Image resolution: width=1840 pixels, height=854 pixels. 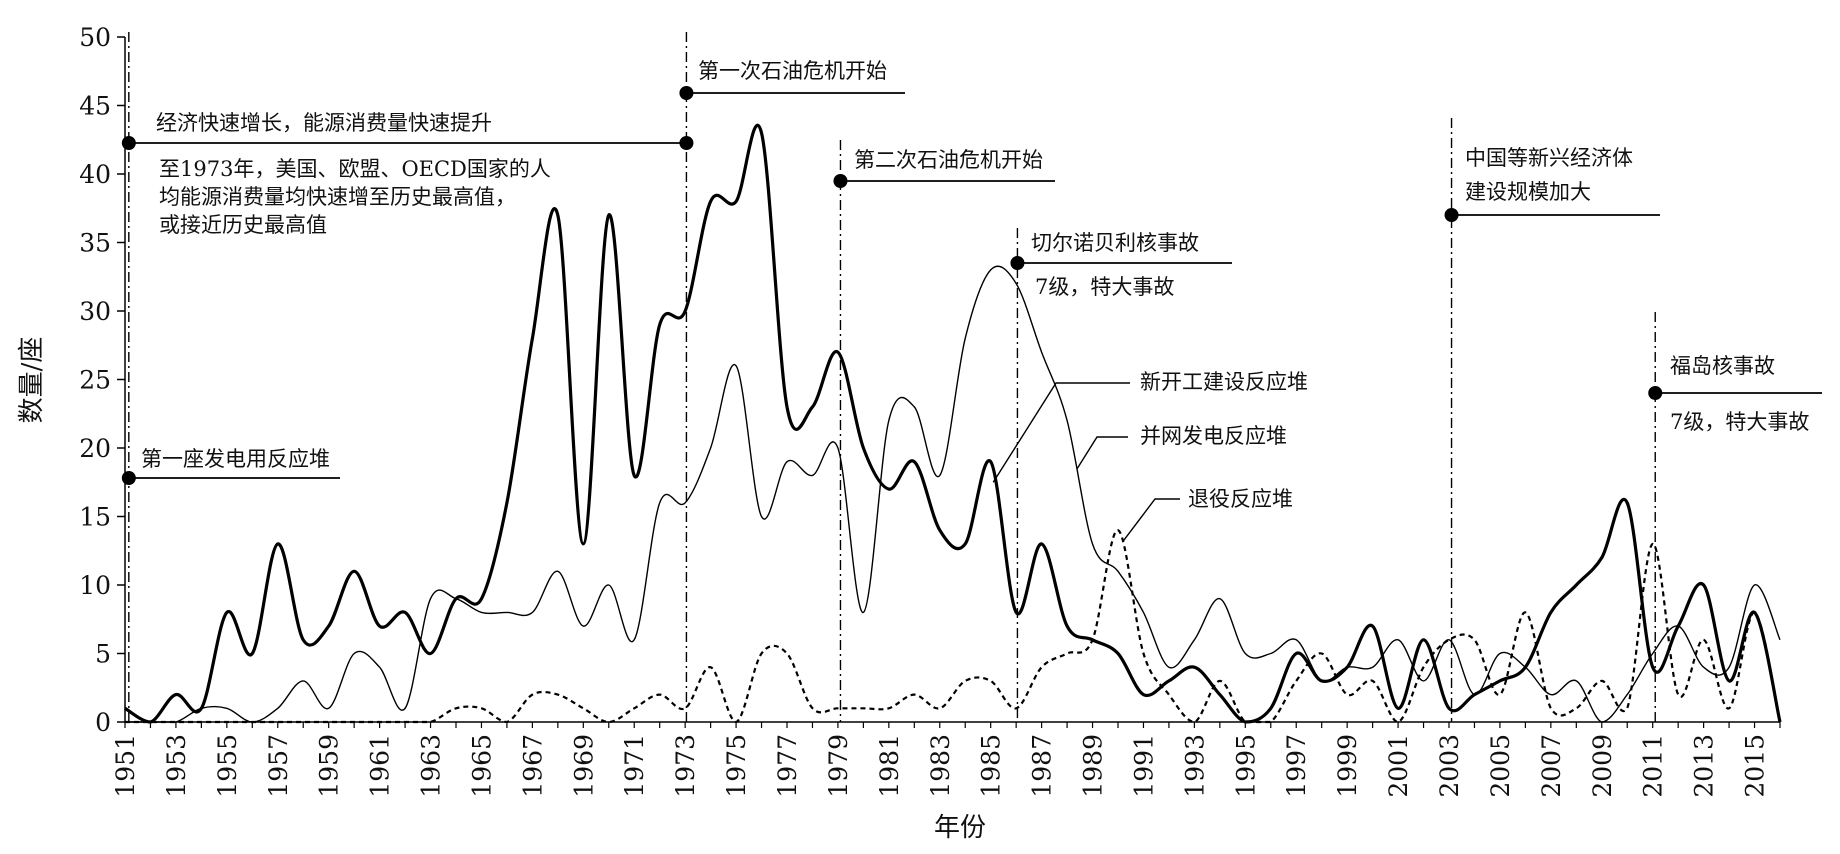 I want to click on x-axis-title: 年份, so click(x=960, y=828).